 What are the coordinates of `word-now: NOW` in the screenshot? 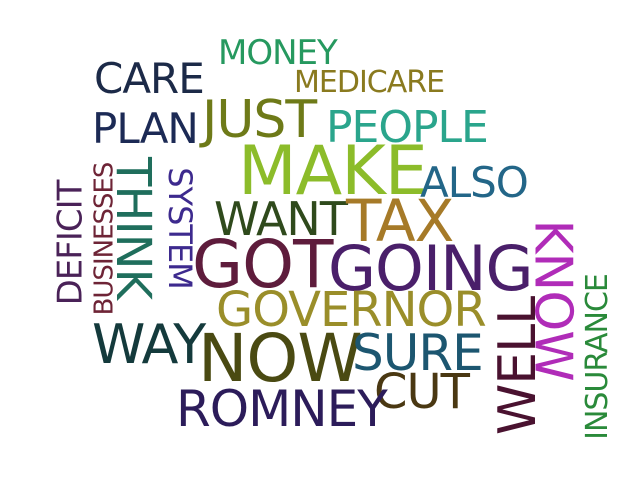 It's located at (280, 358).